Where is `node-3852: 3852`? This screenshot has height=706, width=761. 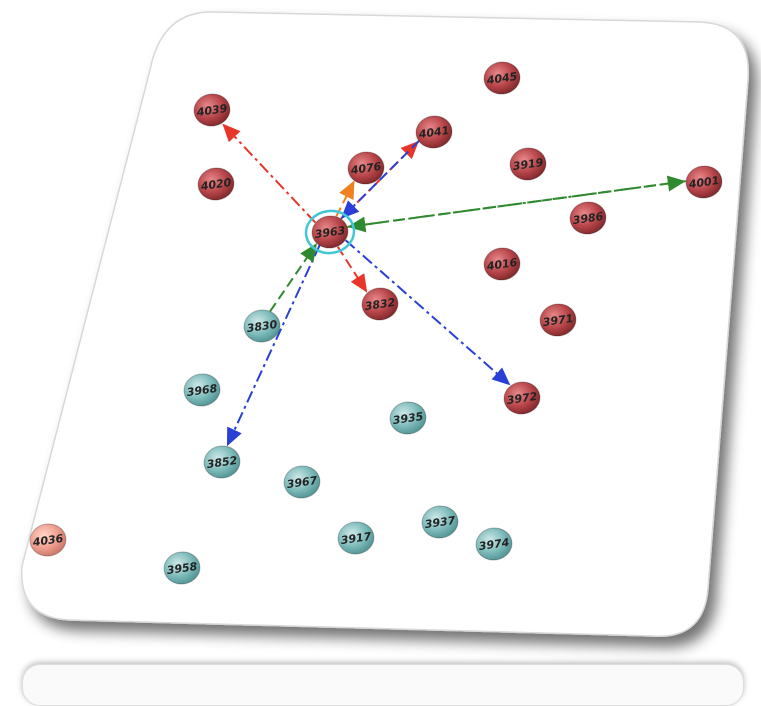
node-3852: 3852 is located at coordinates (222, 462).